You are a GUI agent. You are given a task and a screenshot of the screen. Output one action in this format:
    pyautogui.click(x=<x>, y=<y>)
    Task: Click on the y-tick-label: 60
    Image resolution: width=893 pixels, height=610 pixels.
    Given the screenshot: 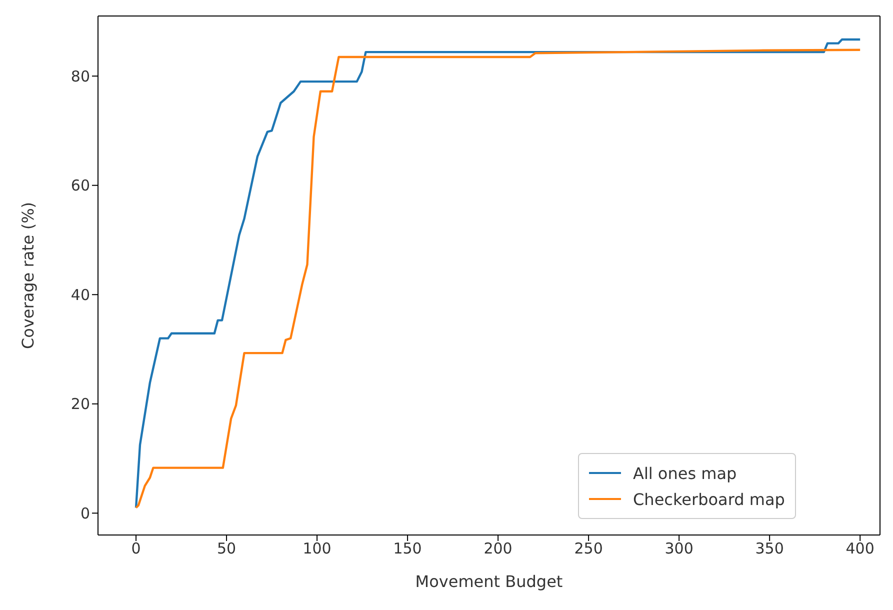 What is the action you would take?
    pyautogui.click(x=80, y=185)
    